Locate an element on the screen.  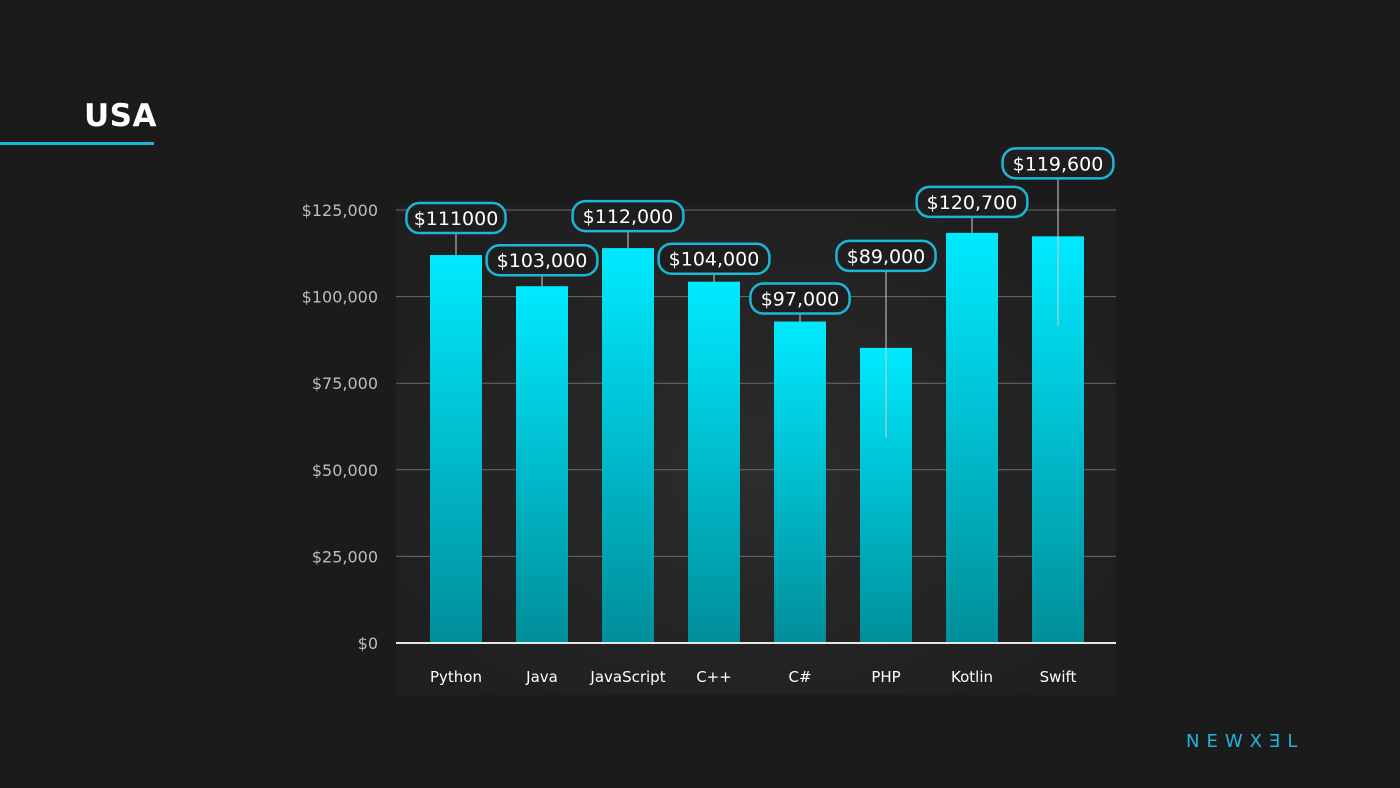
data-label: $104,000 is located at coordinates (714, 260).